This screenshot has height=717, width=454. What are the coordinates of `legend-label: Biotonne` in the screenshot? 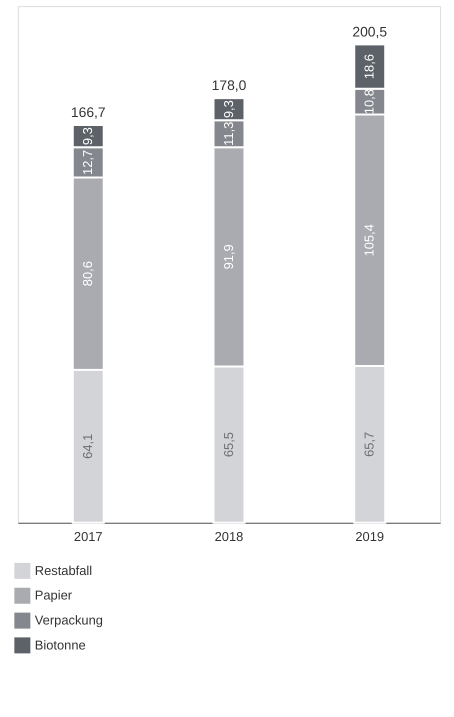 It's located at (60, 644).